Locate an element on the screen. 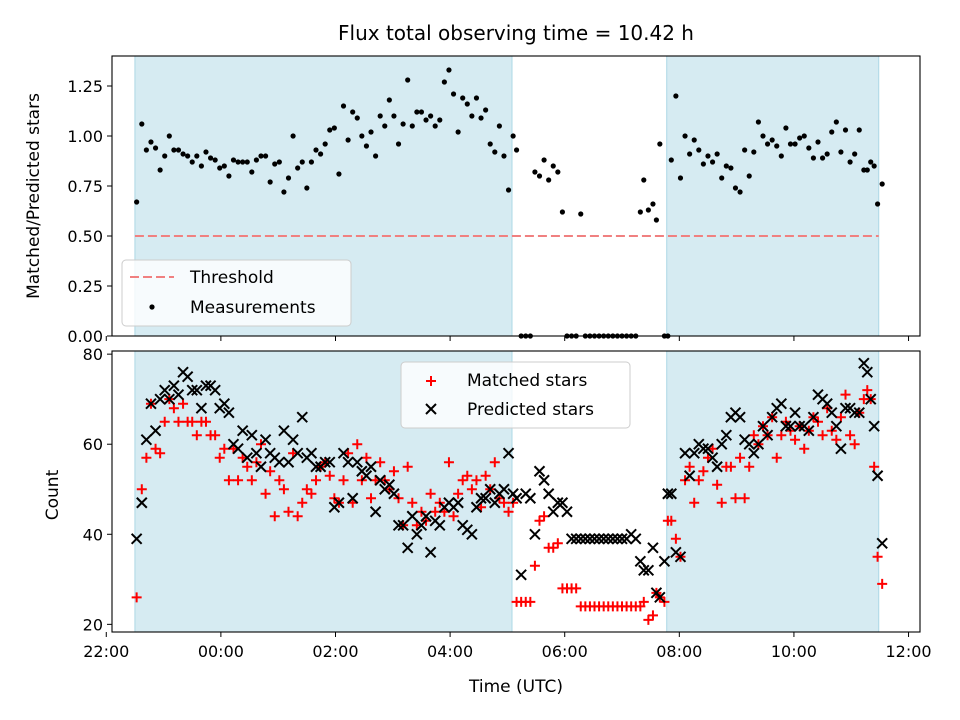 The width and height of the screenshot is (960, 720). x-tick-label: 22:00 is located at coordinates (106, 651).